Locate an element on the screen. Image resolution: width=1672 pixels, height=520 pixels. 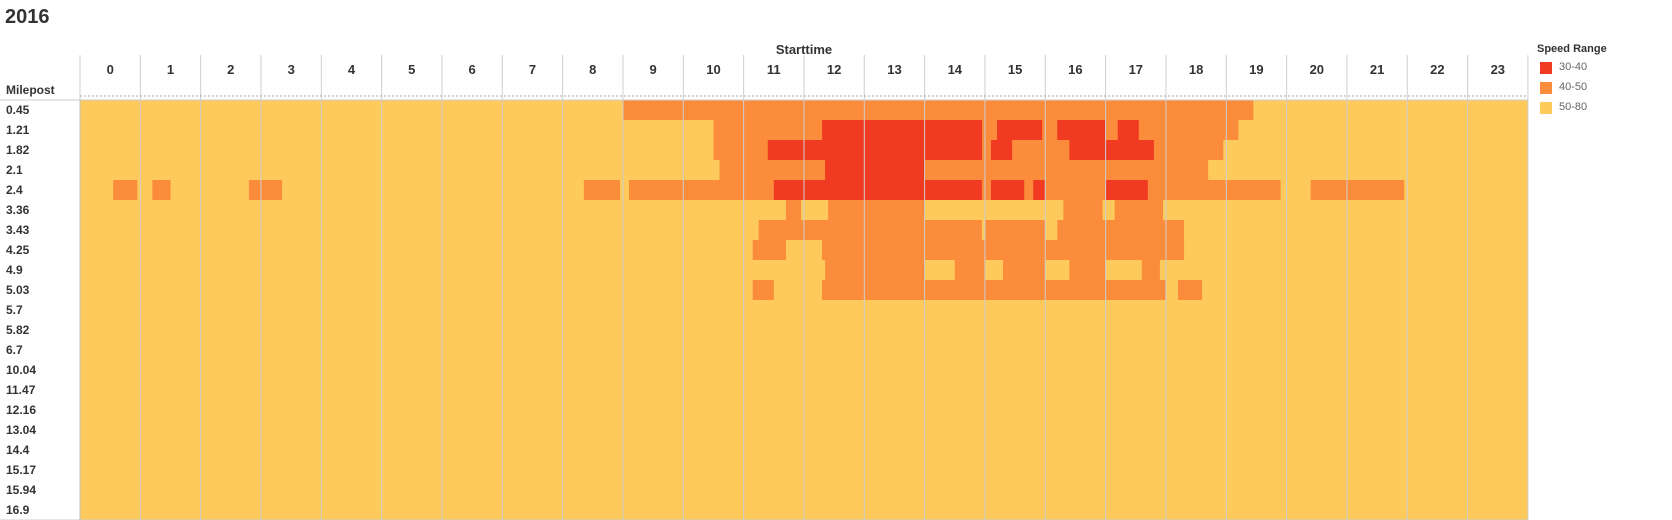
x-tick-label: 7 is located at coordinates (532, 69).